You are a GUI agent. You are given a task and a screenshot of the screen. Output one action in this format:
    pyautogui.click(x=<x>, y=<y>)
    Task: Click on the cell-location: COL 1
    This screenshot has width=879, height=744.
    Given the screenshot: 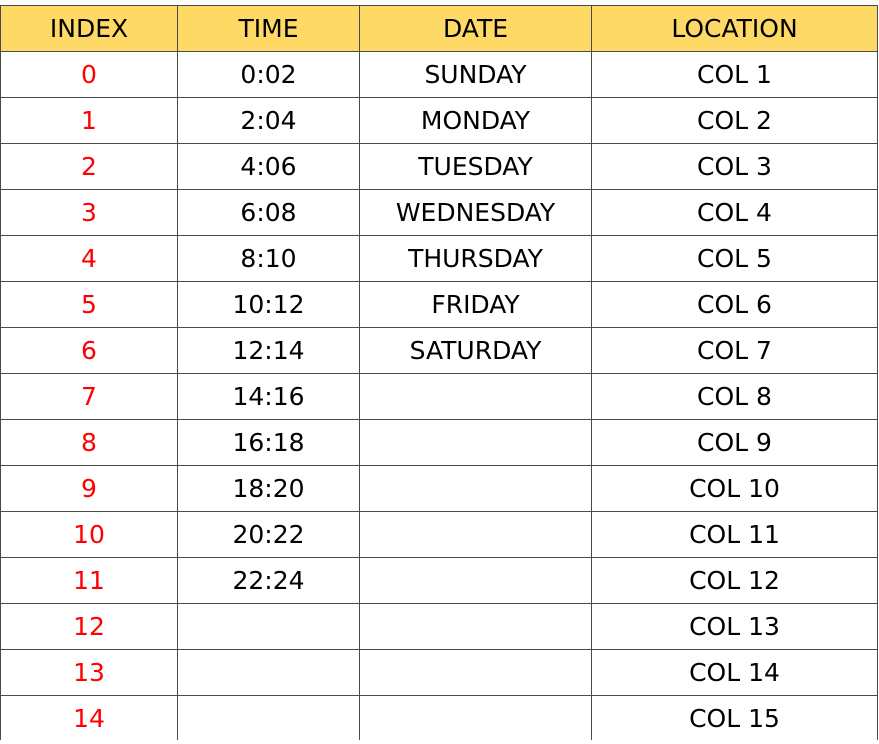 What is the action you would take?
    pyautogui.click(x=734, y=74)
    